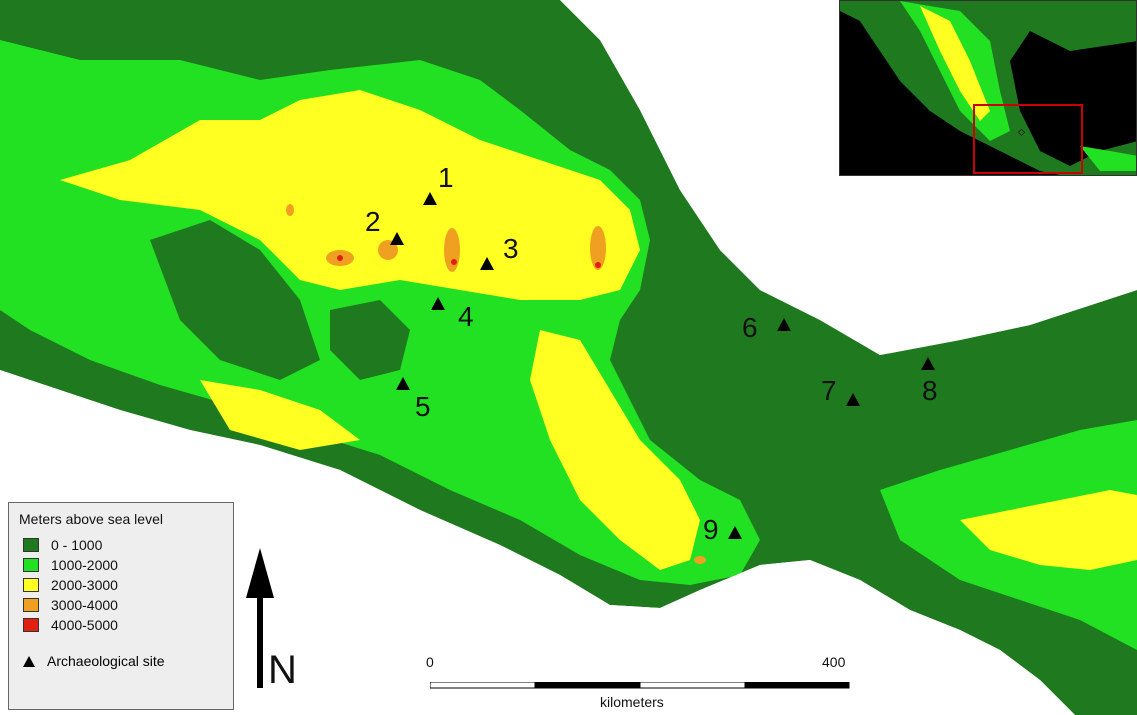 The width and height of the screenshot is (1137, 715). Describe the element at coordinates (632, 702) in the screenshot. I see `scale-unit-label: kilometers` at that location.